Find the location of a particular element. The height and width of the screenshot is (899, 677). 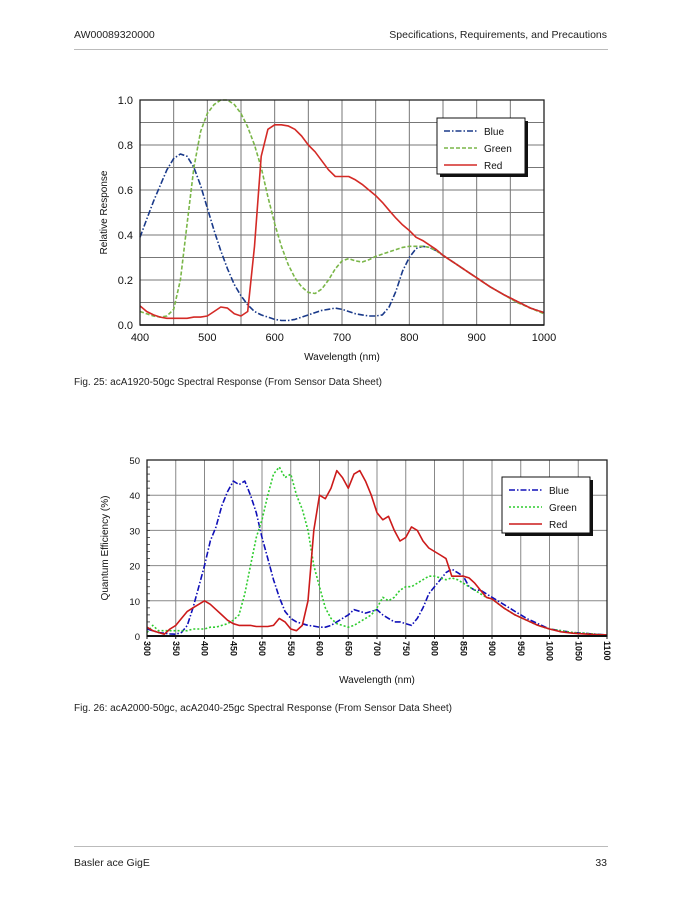

x-tick-label: 550 is located at coordinates (291, 648).